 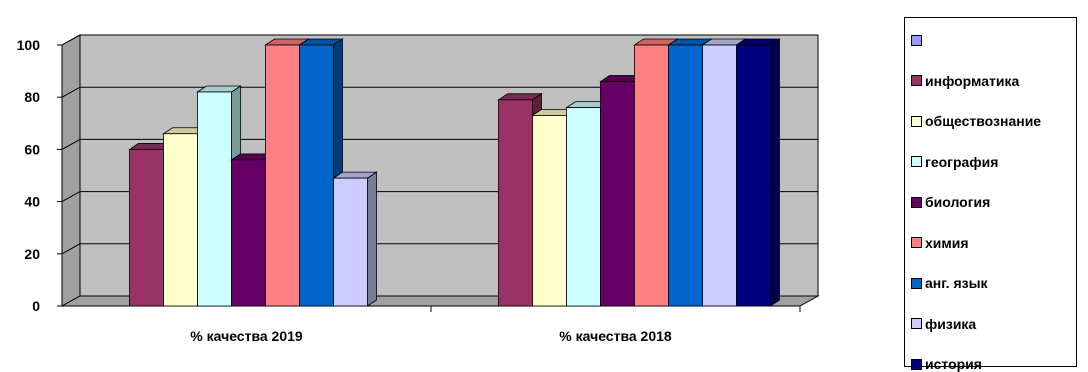 I want to click on legend-label: информатика, so click(x=972, y=80).